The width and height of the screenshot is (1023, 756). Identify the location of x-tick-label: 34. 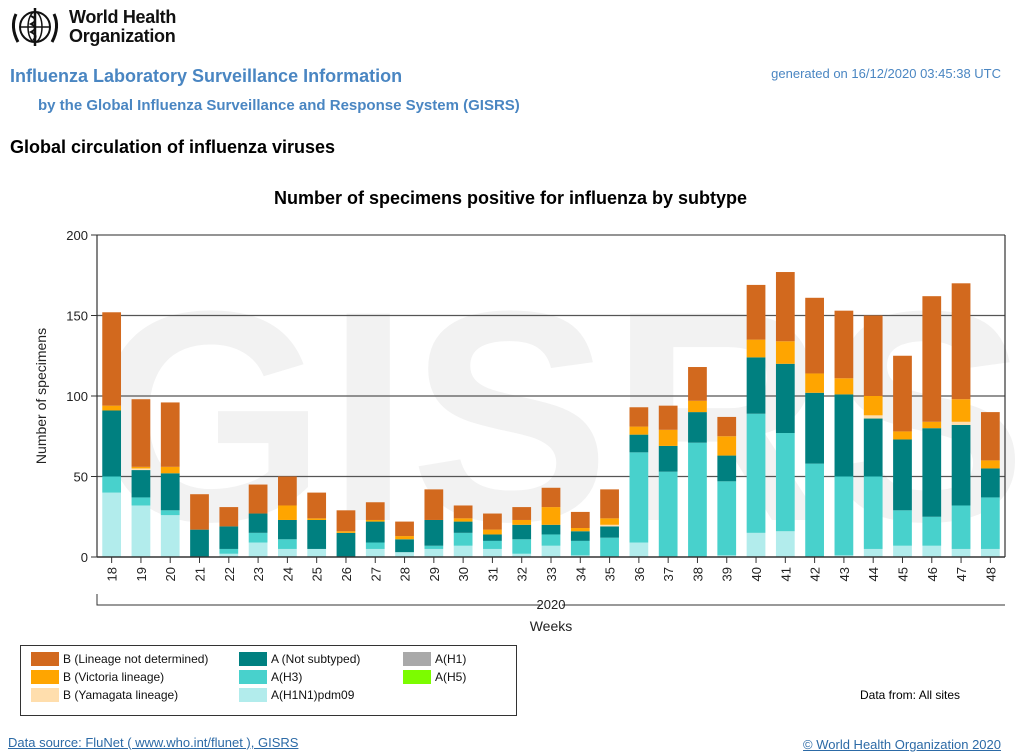
(580, 574).